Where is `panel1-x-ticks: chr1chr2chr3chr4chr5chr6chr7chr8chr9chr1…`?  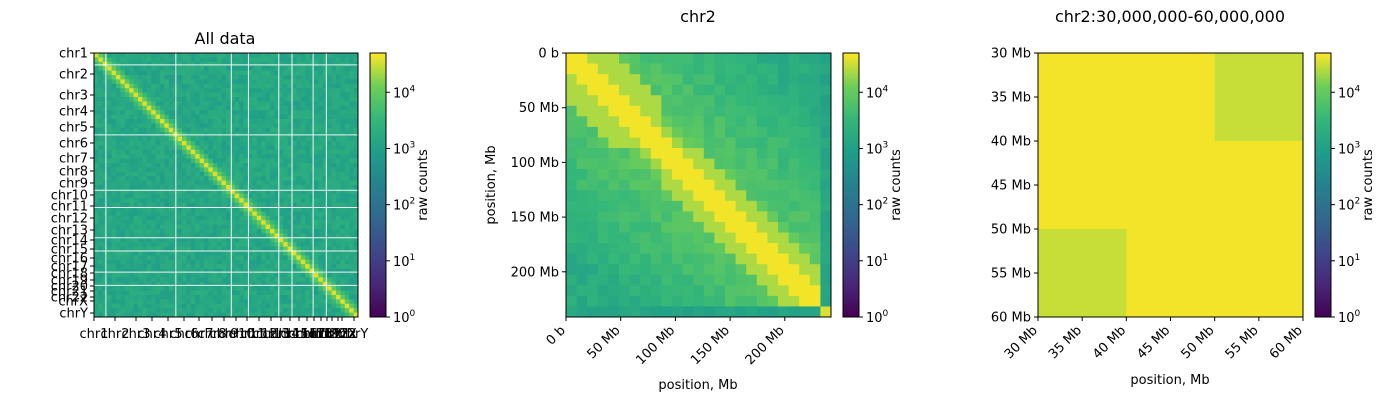
panel1-x-ticks: chr1chr2chr3chr4chr5chr6chr7chr8chr9chr1… is located at coordinates (223, 329).